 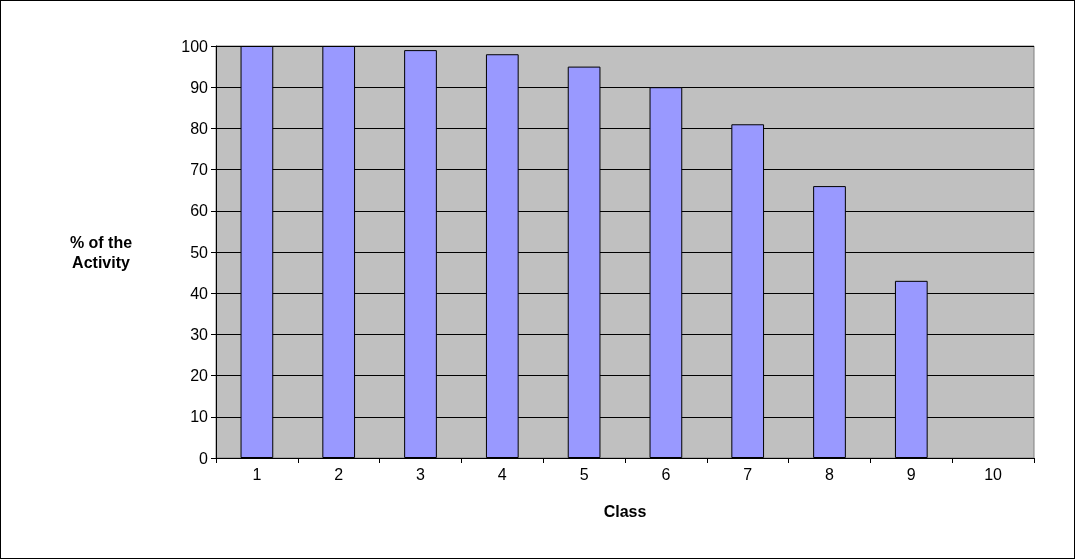 What do you see at coordinates (199, 334) in the screenshot?
I see `y-tick-label: 30` at bounding box center [199, 334].